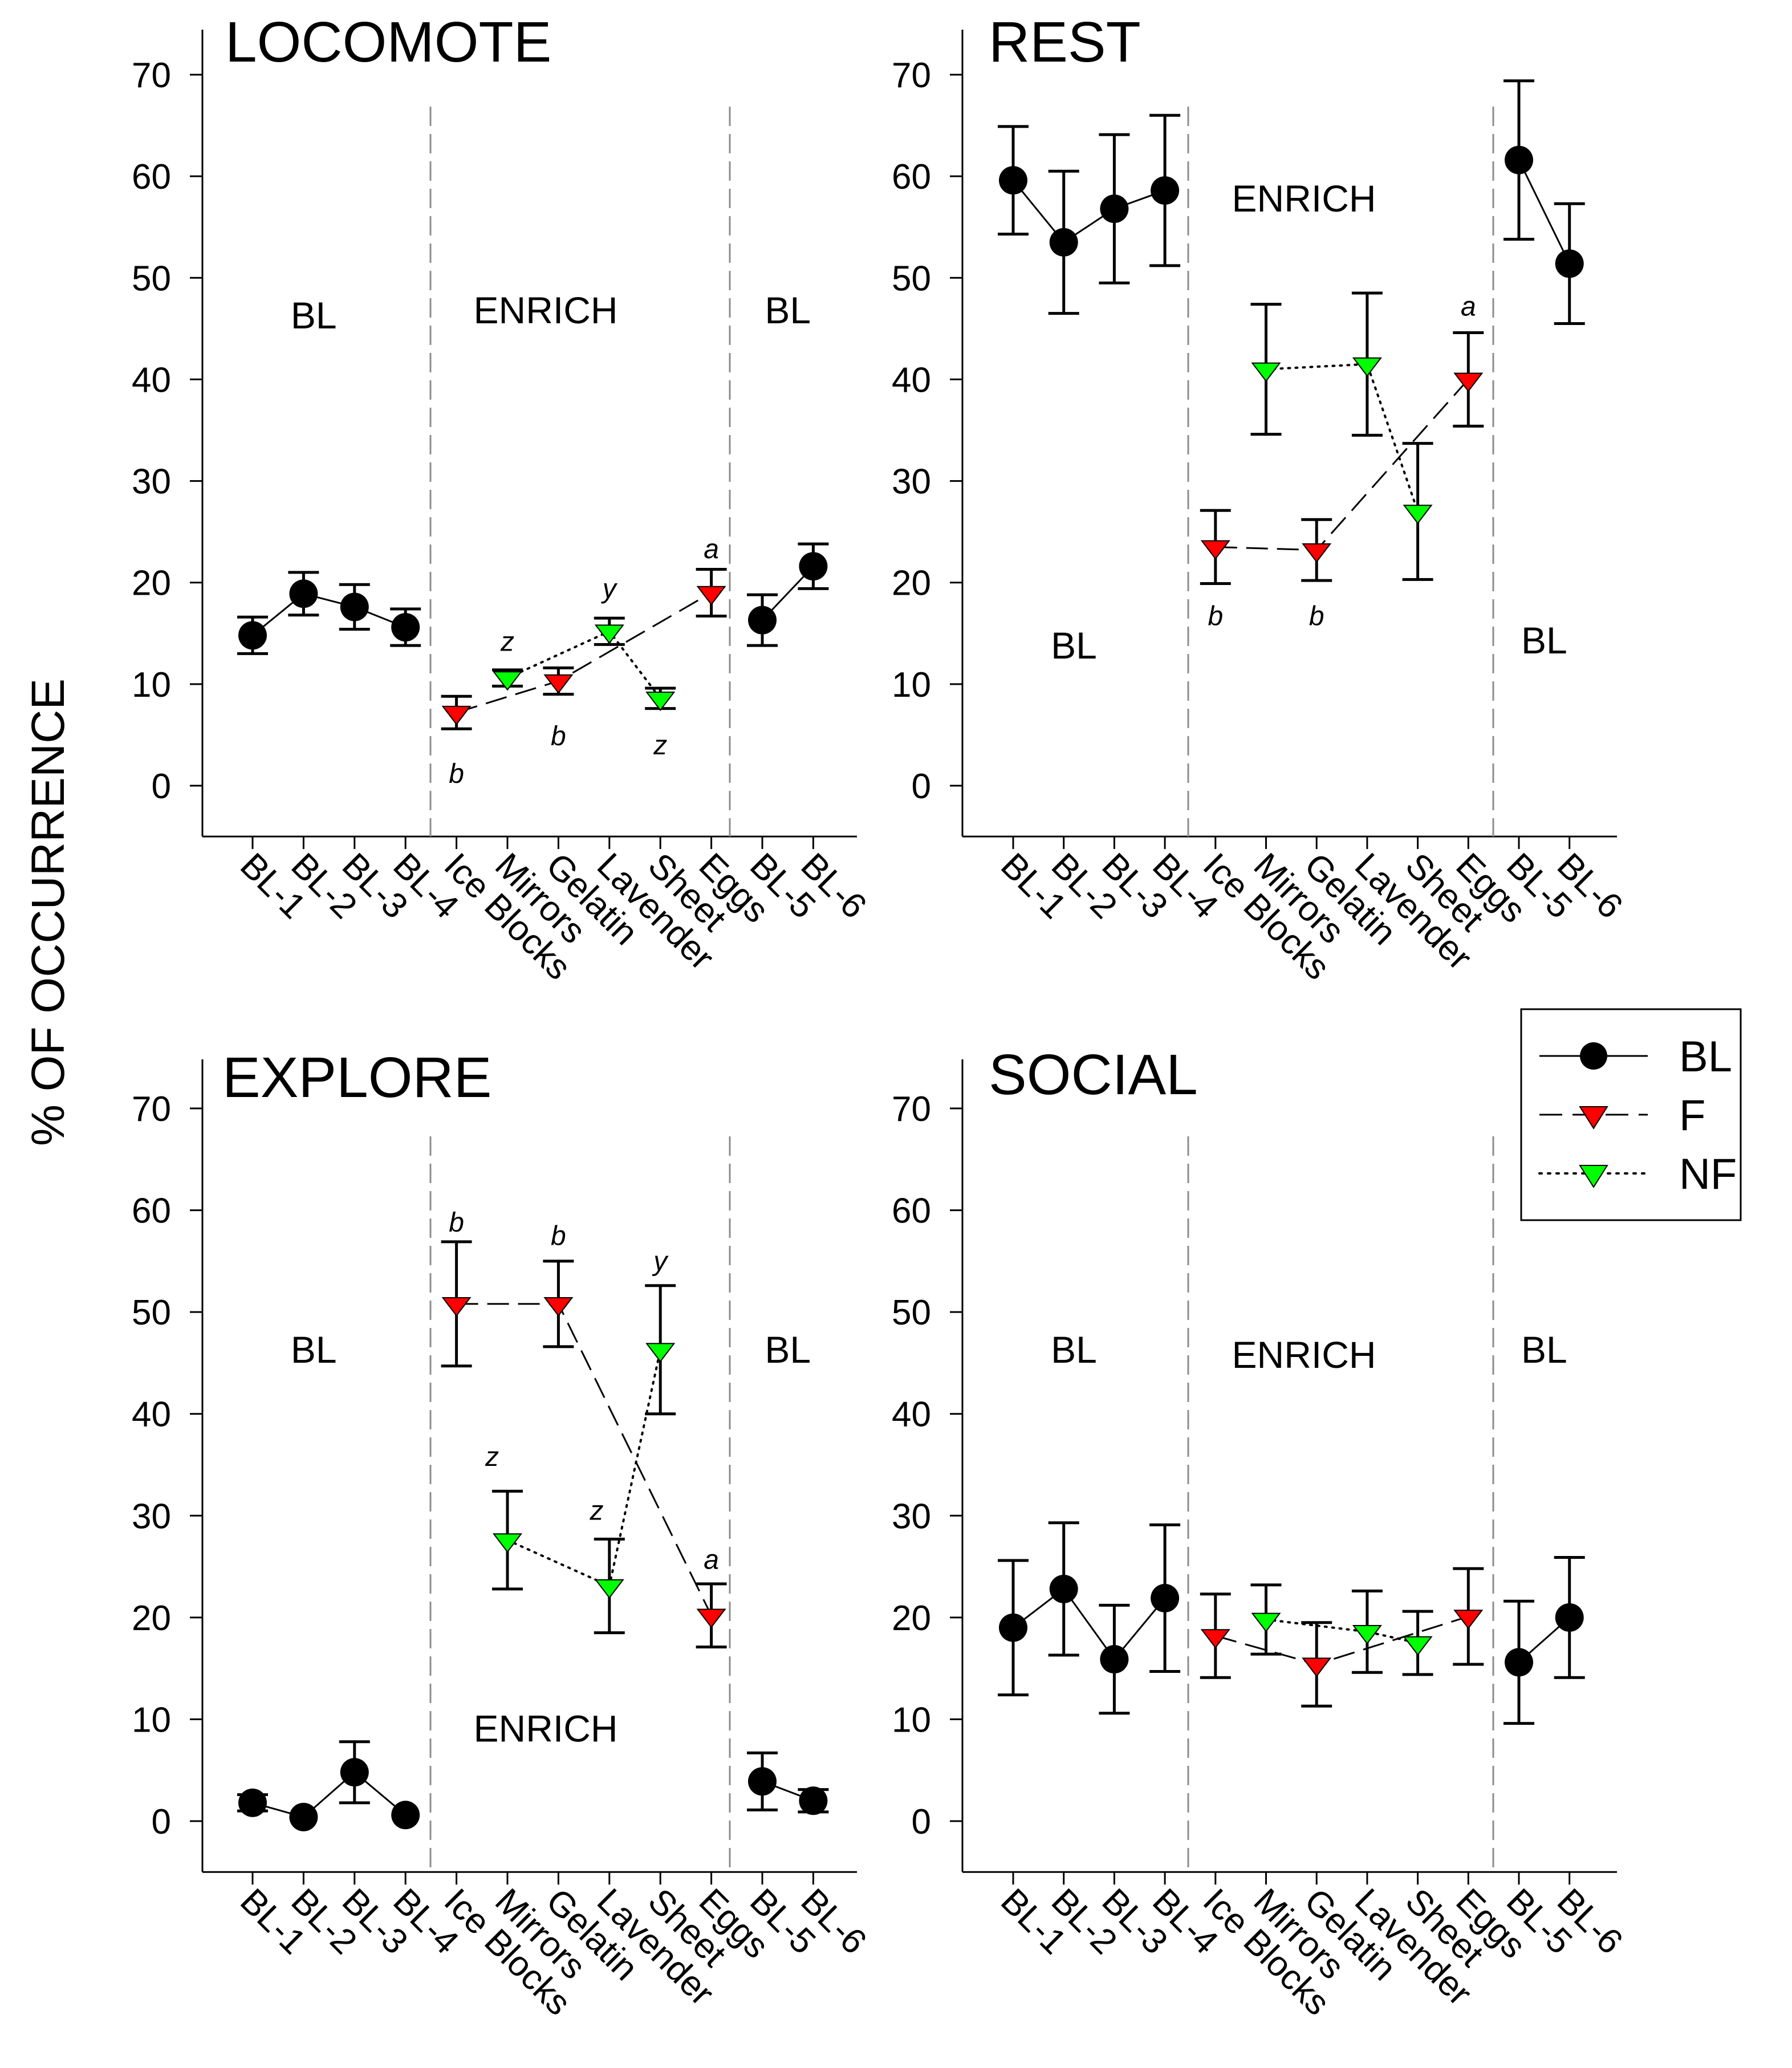 This screenshot has width=1792, height=2068. What do you see at coordinates (1093, 1075) in the screenshot?
I see `chart-title-social: SOCIAL` at bounding box center [1093, 1075].